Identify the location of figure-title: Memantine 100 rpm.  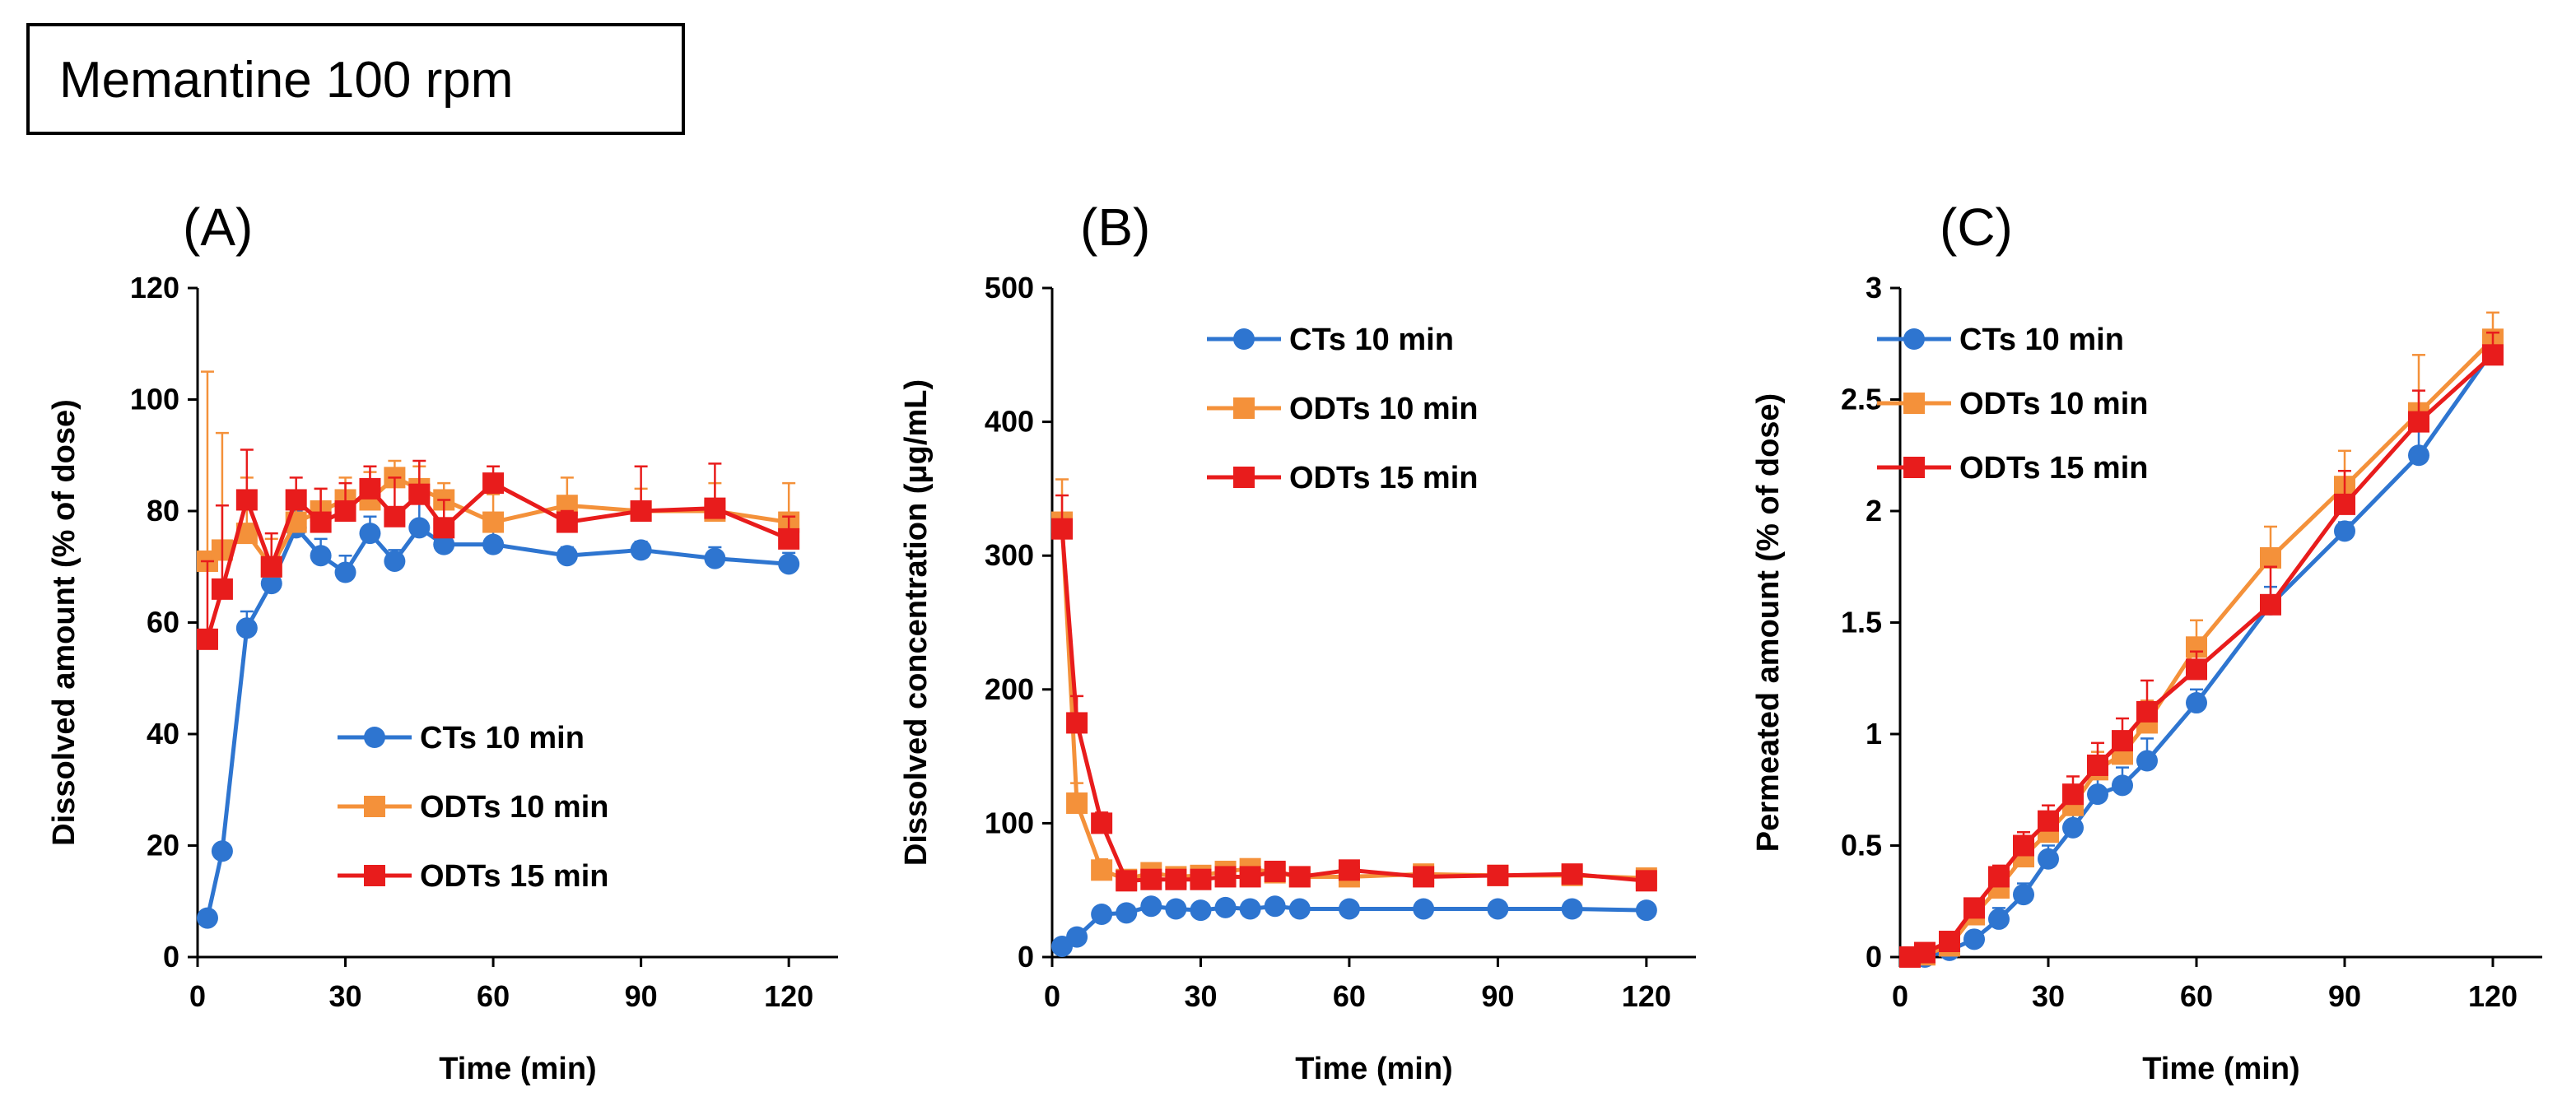
(286, 80).